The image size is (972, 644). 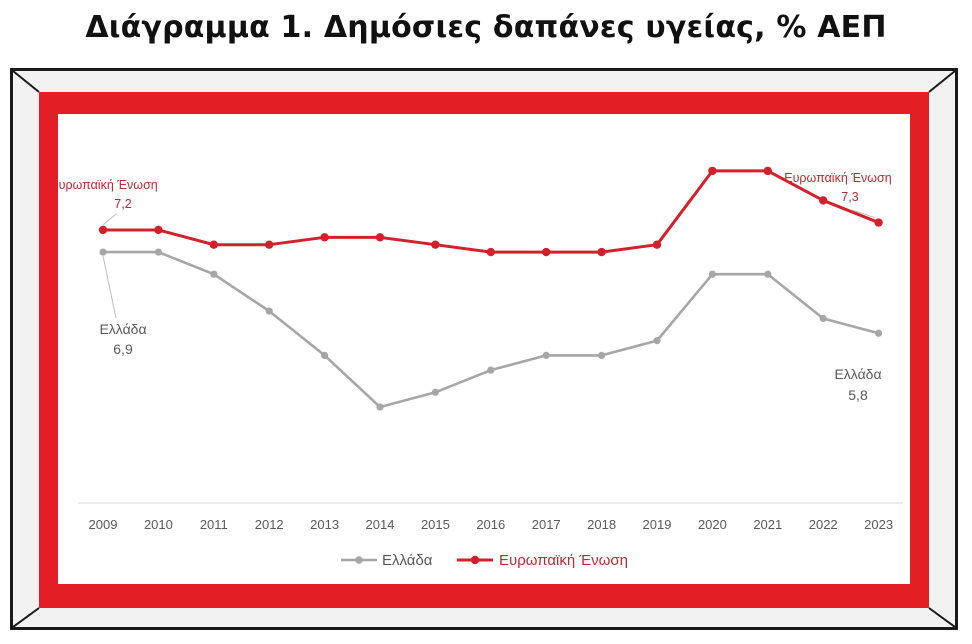 I want to click on x-tick-label-2011: 2011, so click(x=214, y=524).